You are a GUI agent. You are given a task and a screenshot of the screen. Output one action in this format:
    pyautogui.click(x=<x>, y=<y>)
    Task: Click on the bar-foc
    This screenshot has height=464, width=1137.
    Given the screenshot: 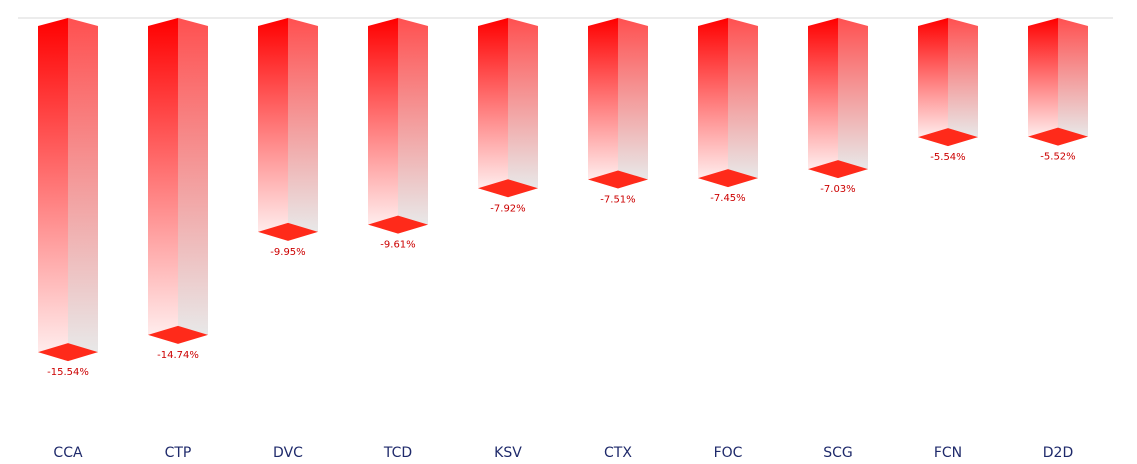 What is the action you would take?
    pyautogui.click(x=728, y=103)
    